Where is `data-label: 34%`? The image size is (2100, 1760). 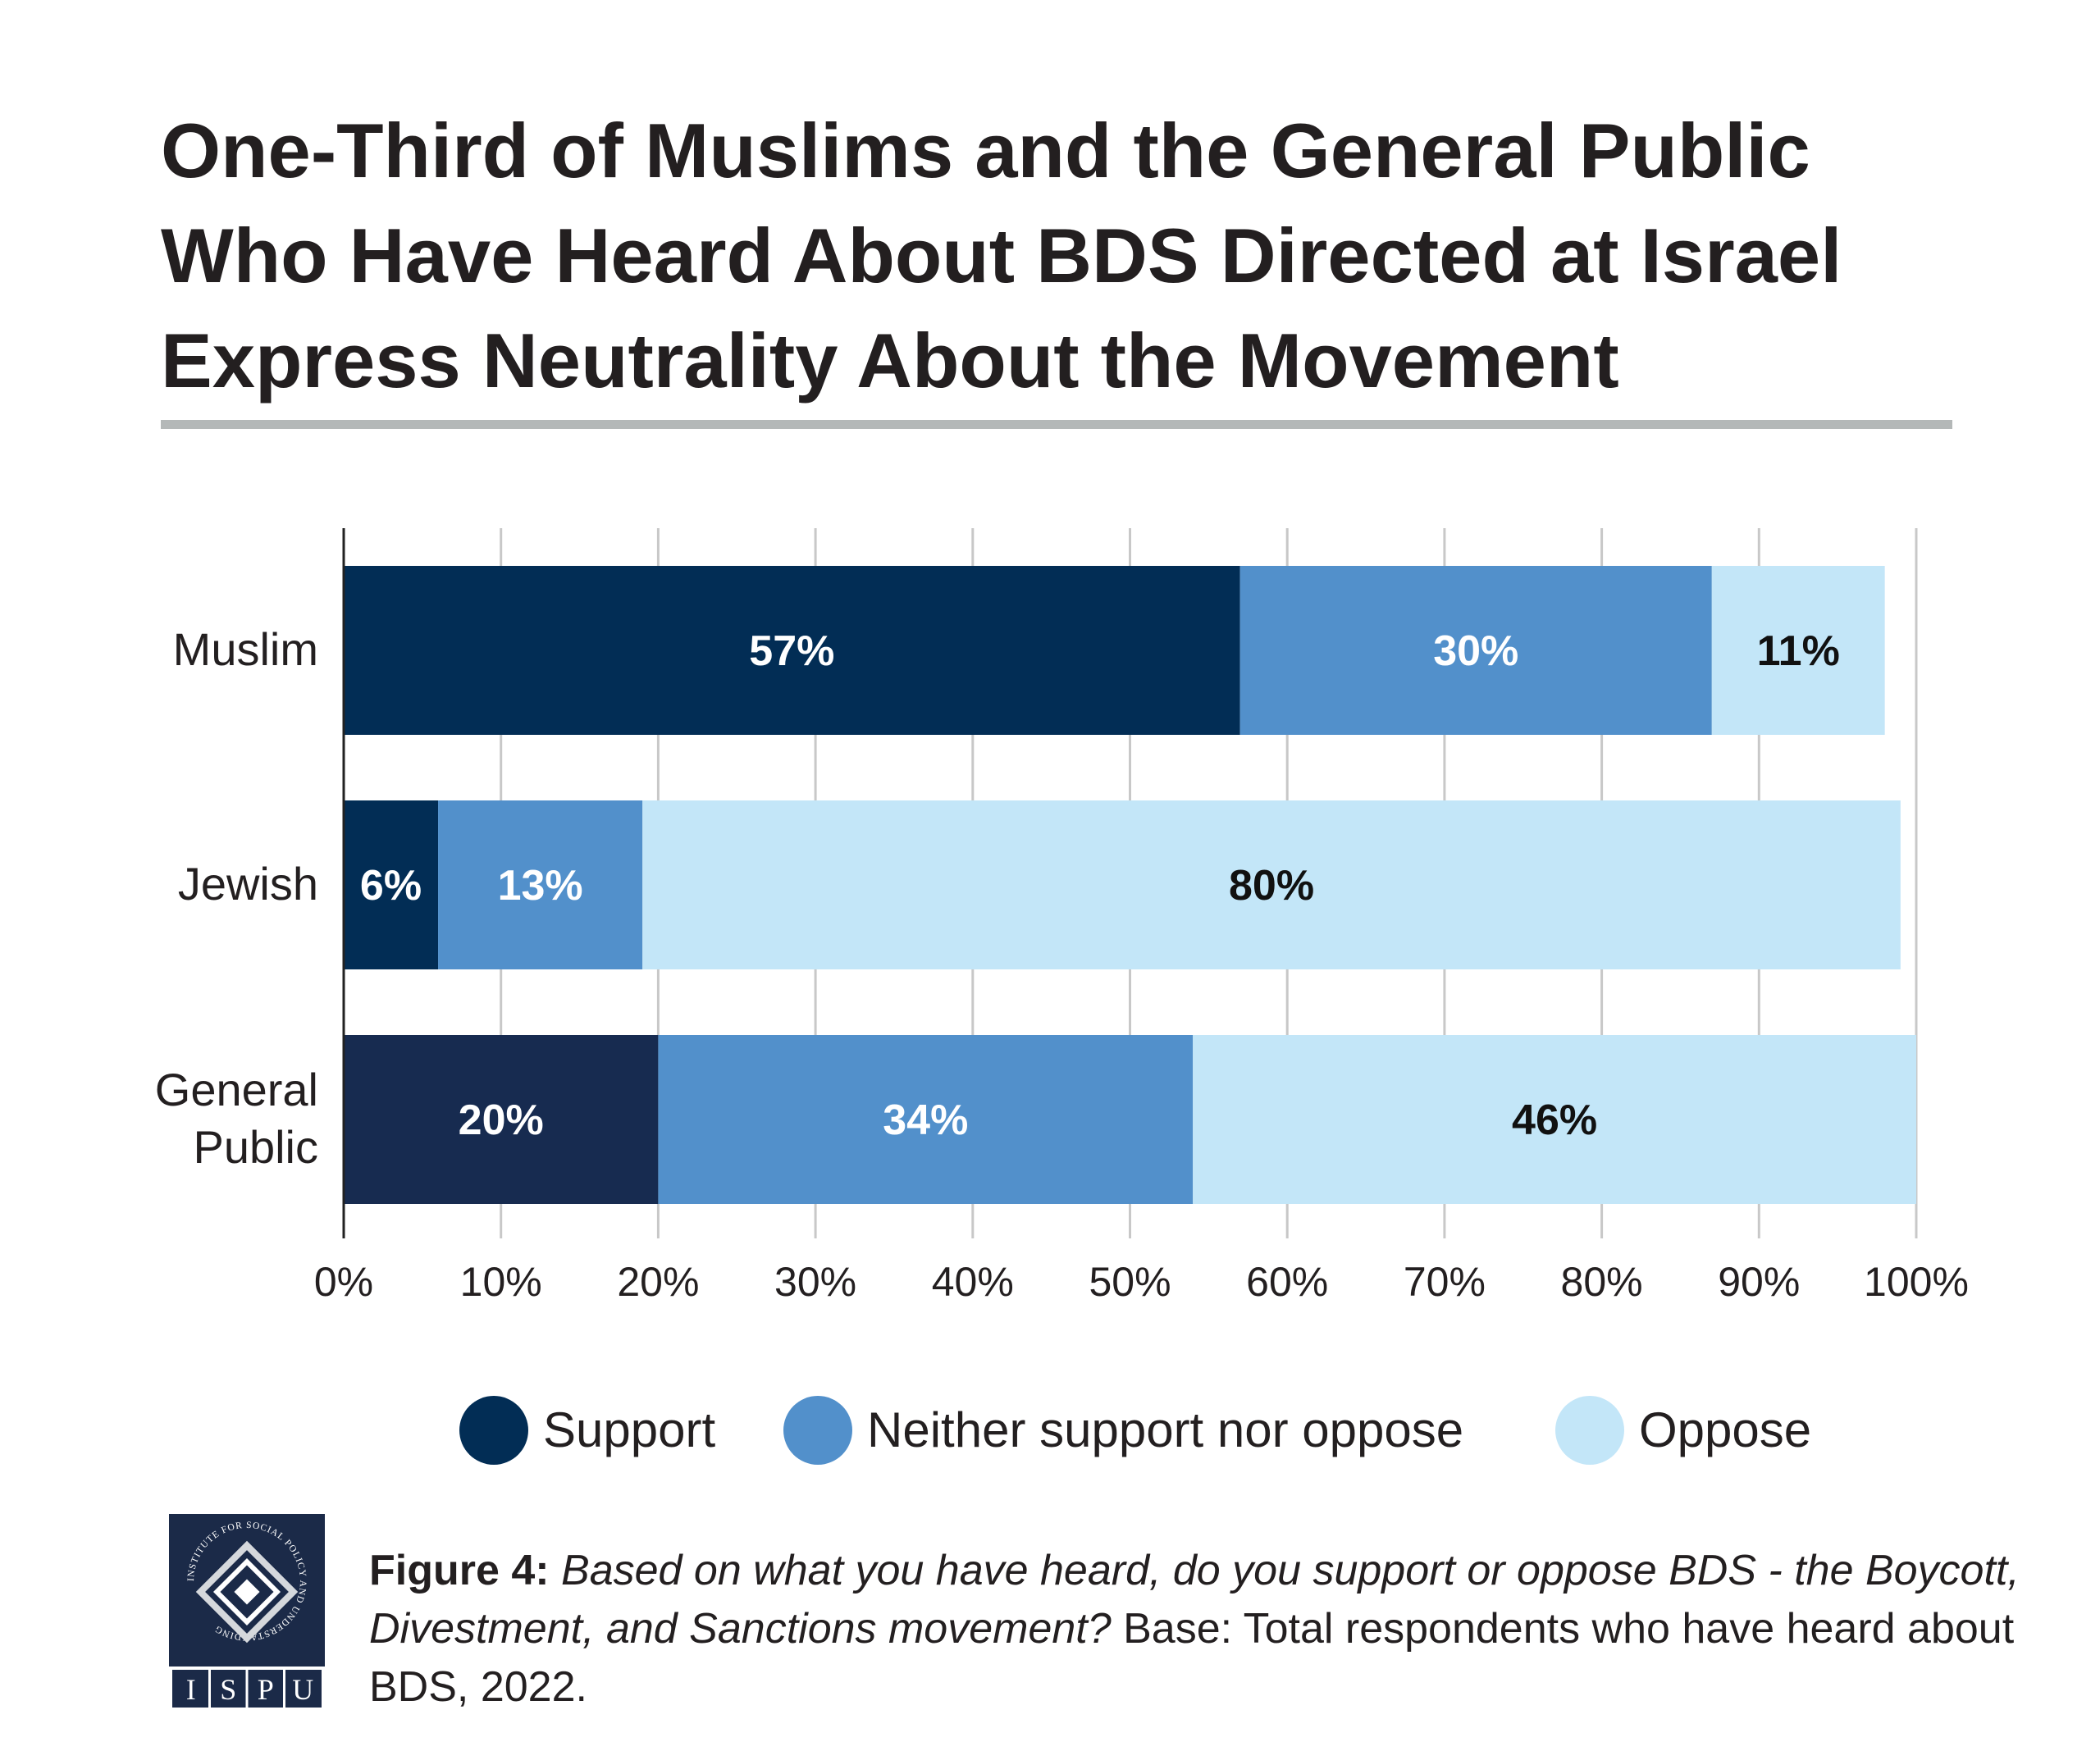
data-label: 34% is located at coordinates (926, 1120).